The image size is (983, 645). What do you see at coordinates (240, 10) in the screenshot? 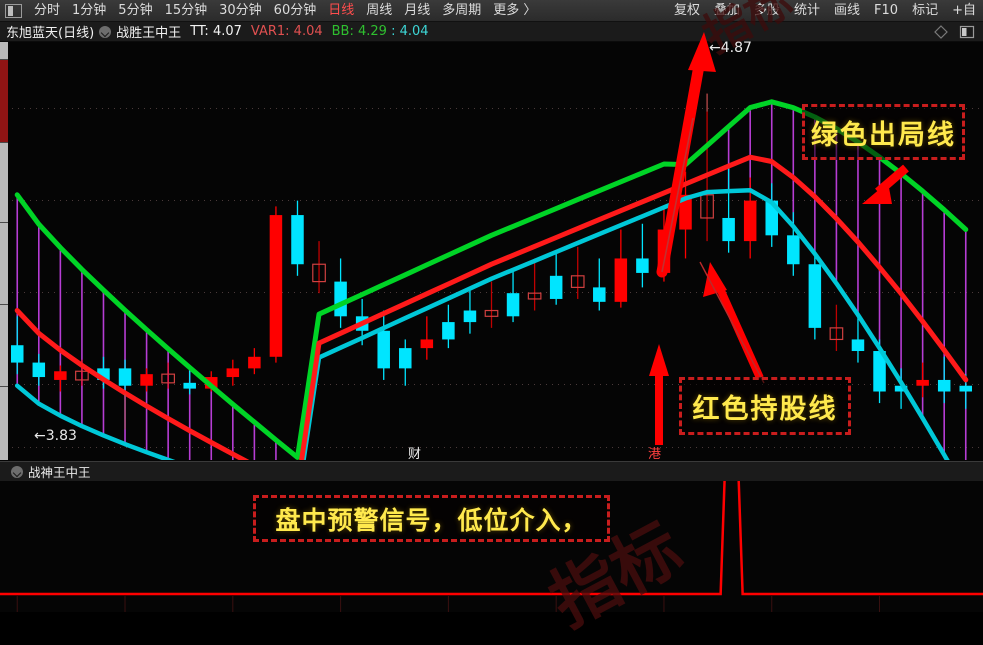
I see `tab-30min: 30分钟` at bounding box center [240, 10].